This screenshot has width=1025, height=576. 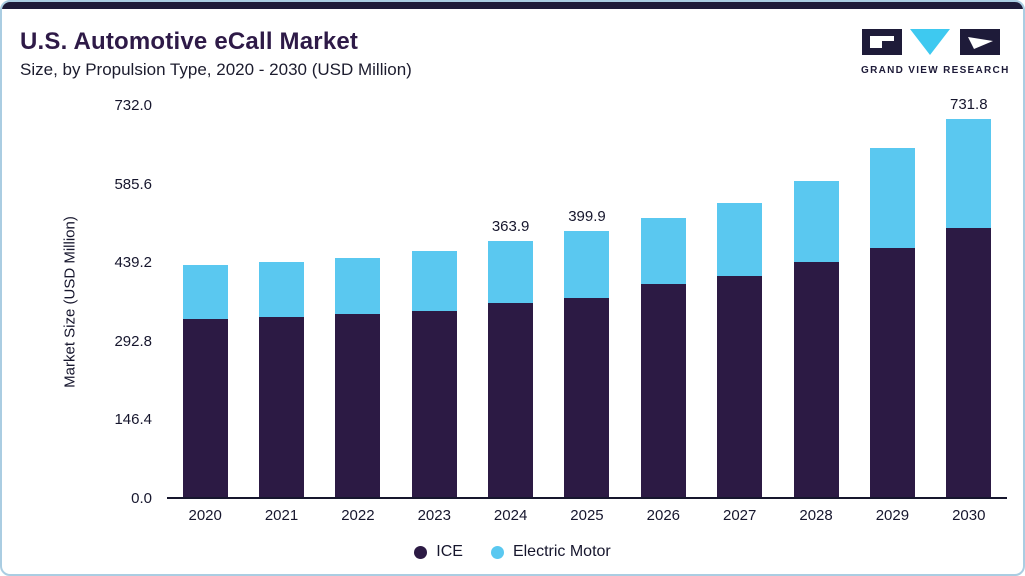 What do you see at coordinates (358, 285) in the screenshot?
I see `segment-electric-motor-2022` at bounding box center [358, 285].